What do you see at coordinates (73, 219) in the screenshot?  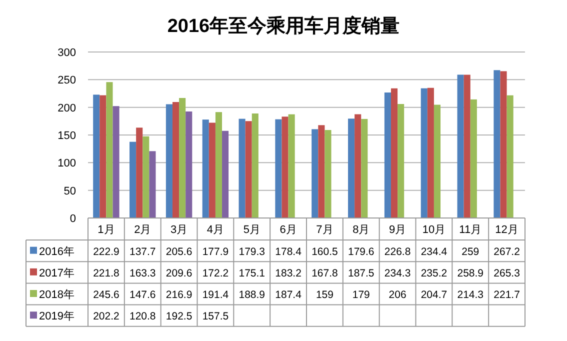 I see `y-tick-label: 0` at bounding box center [73, 219].